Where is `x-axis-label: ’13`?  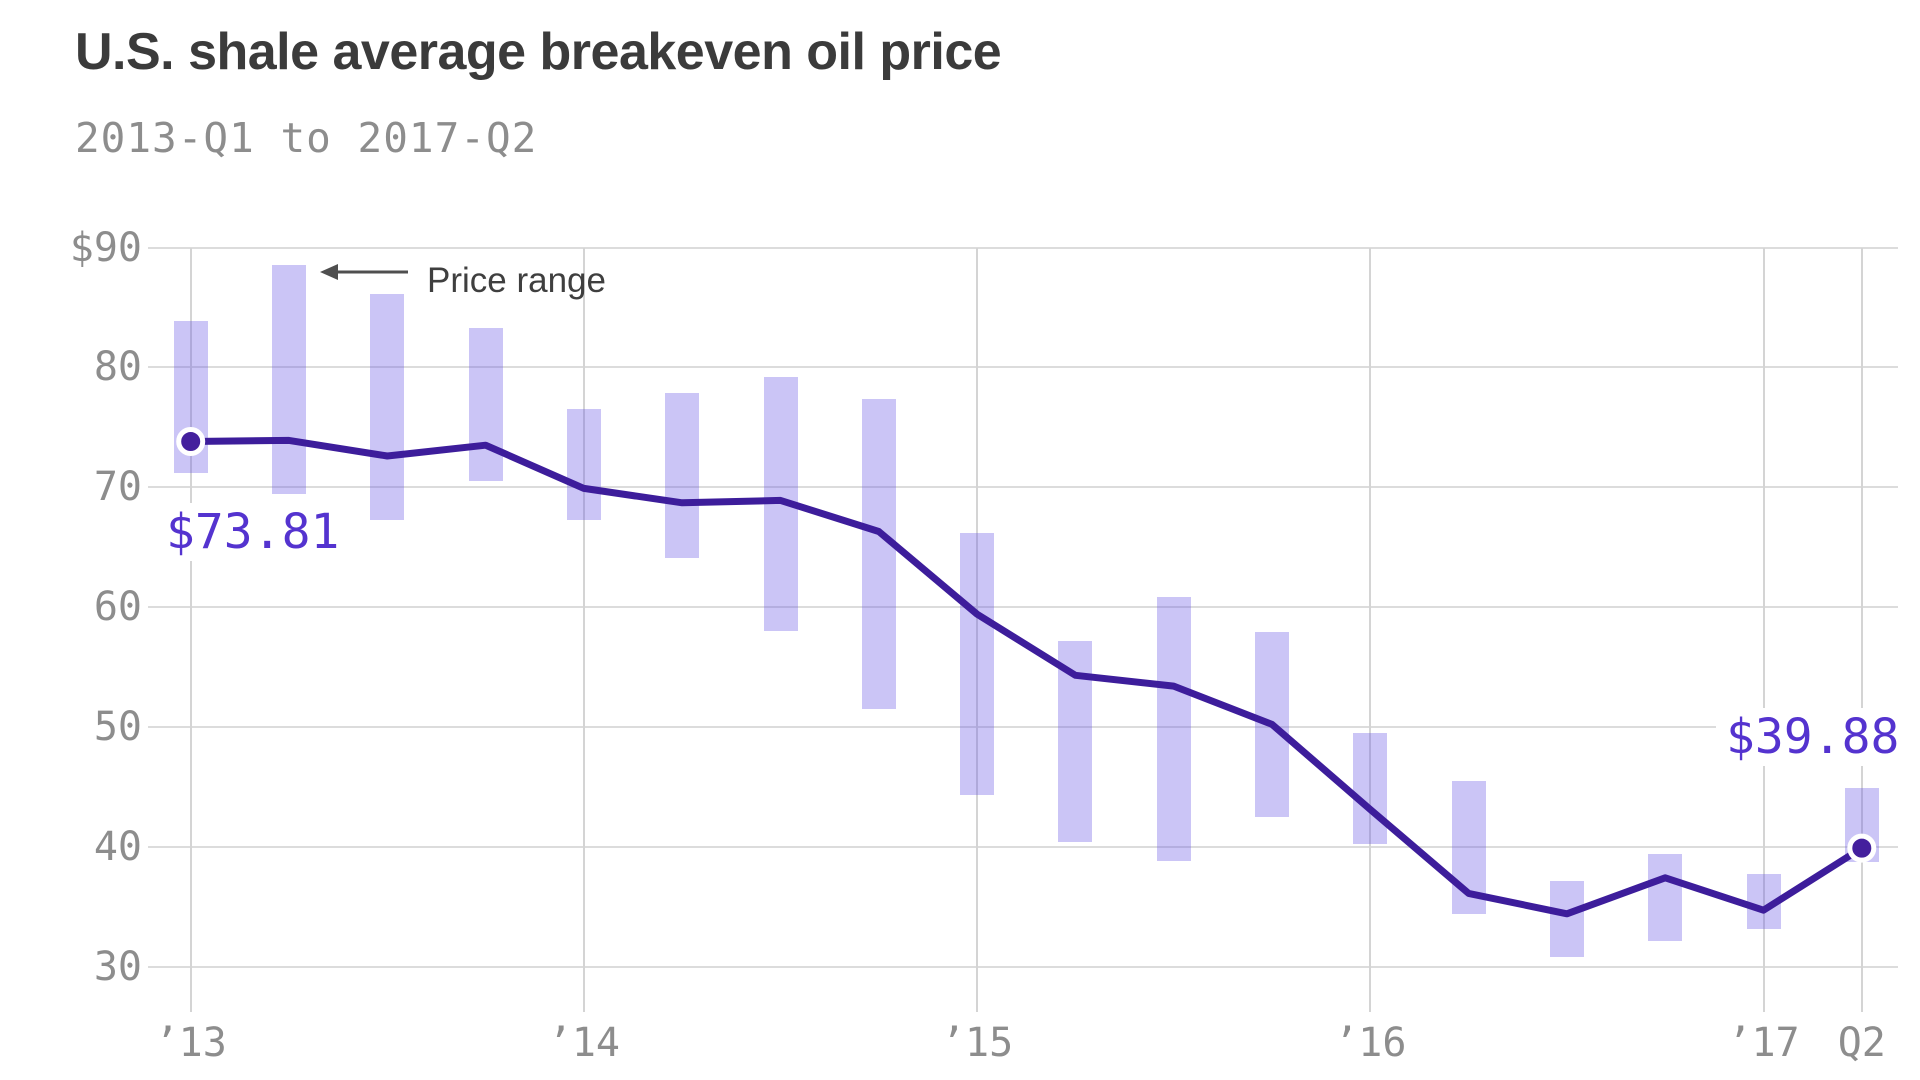 x-axis-label: ’13 is located at coordinates (190, 1043).